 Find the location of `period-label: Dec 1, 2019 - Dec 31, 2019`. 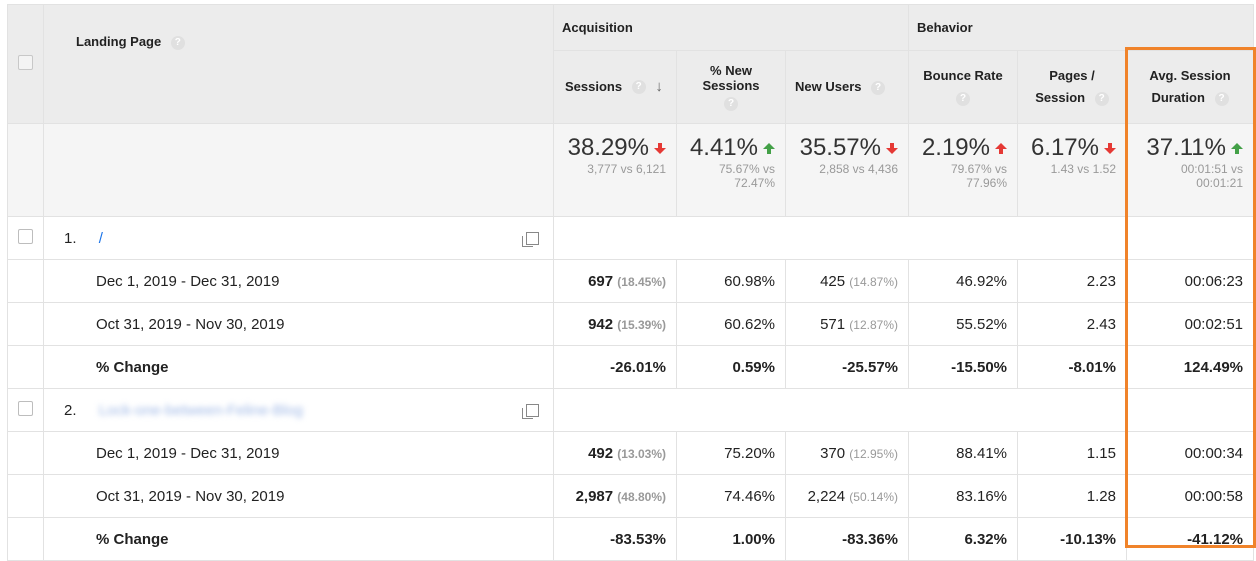

period-label: Dec 1, 2019 - Dec 31, 2019 is located at coordinates (298, 281).